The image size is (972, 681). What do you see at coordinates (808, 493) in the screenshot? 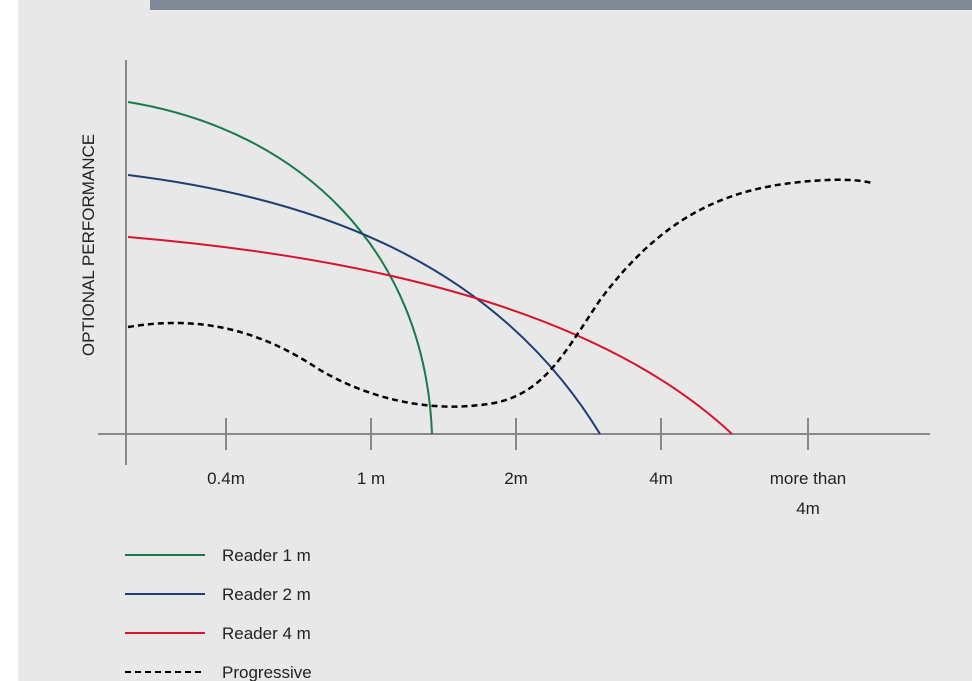
I see `x-tick-label: more than 4m` at bounding box center [808, 493].